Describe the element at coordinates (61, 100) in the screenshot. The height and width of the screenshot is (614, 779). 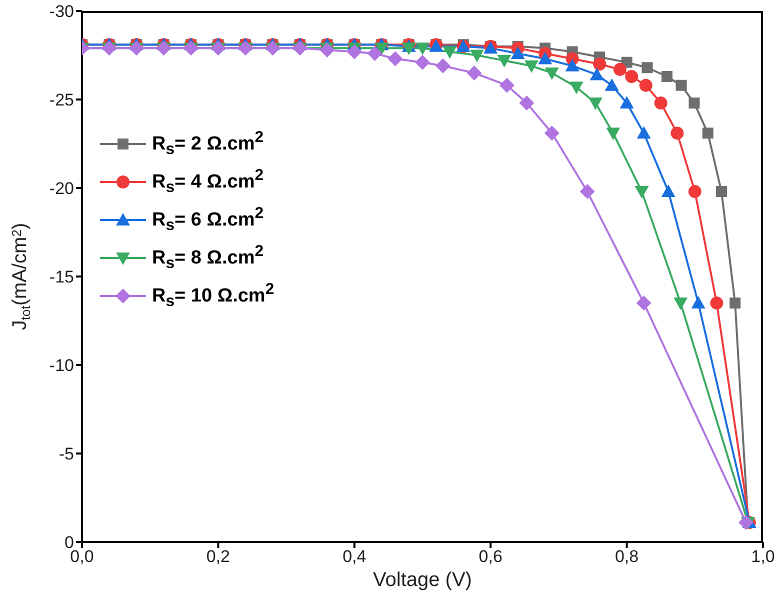
I see `y-tick-label: -25` at that location.